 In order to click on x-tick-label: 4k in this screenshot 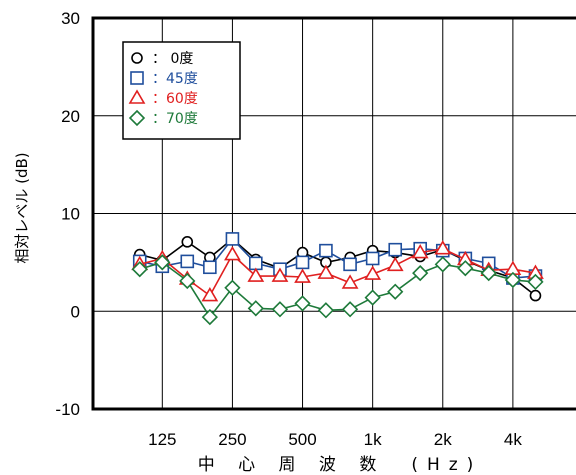, I will do `click(513, 439)`.